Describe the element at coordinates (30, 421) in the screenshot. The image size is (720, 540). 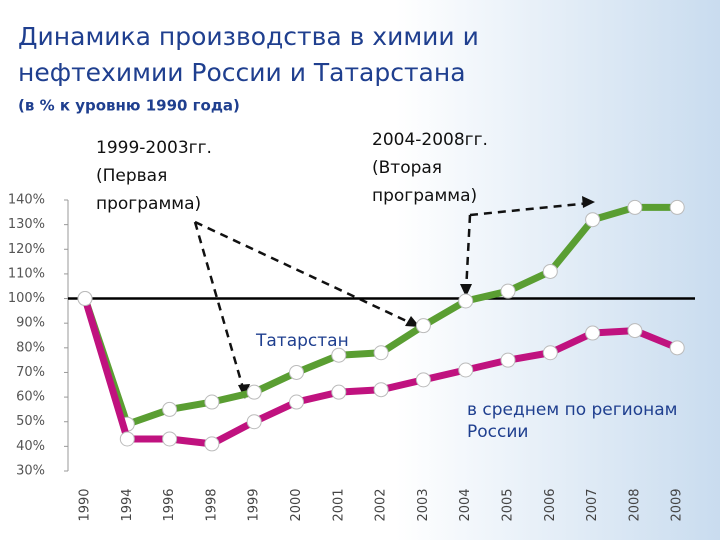
I see `y-tick-label: 50%` at that location.